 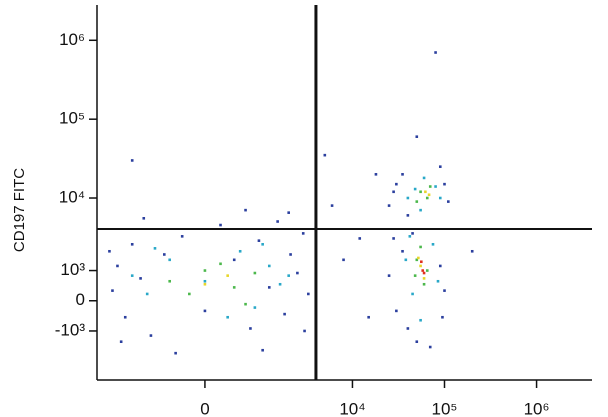 I want to click on y-axis-label: CD197 FITC, so click(x=19, y=210).